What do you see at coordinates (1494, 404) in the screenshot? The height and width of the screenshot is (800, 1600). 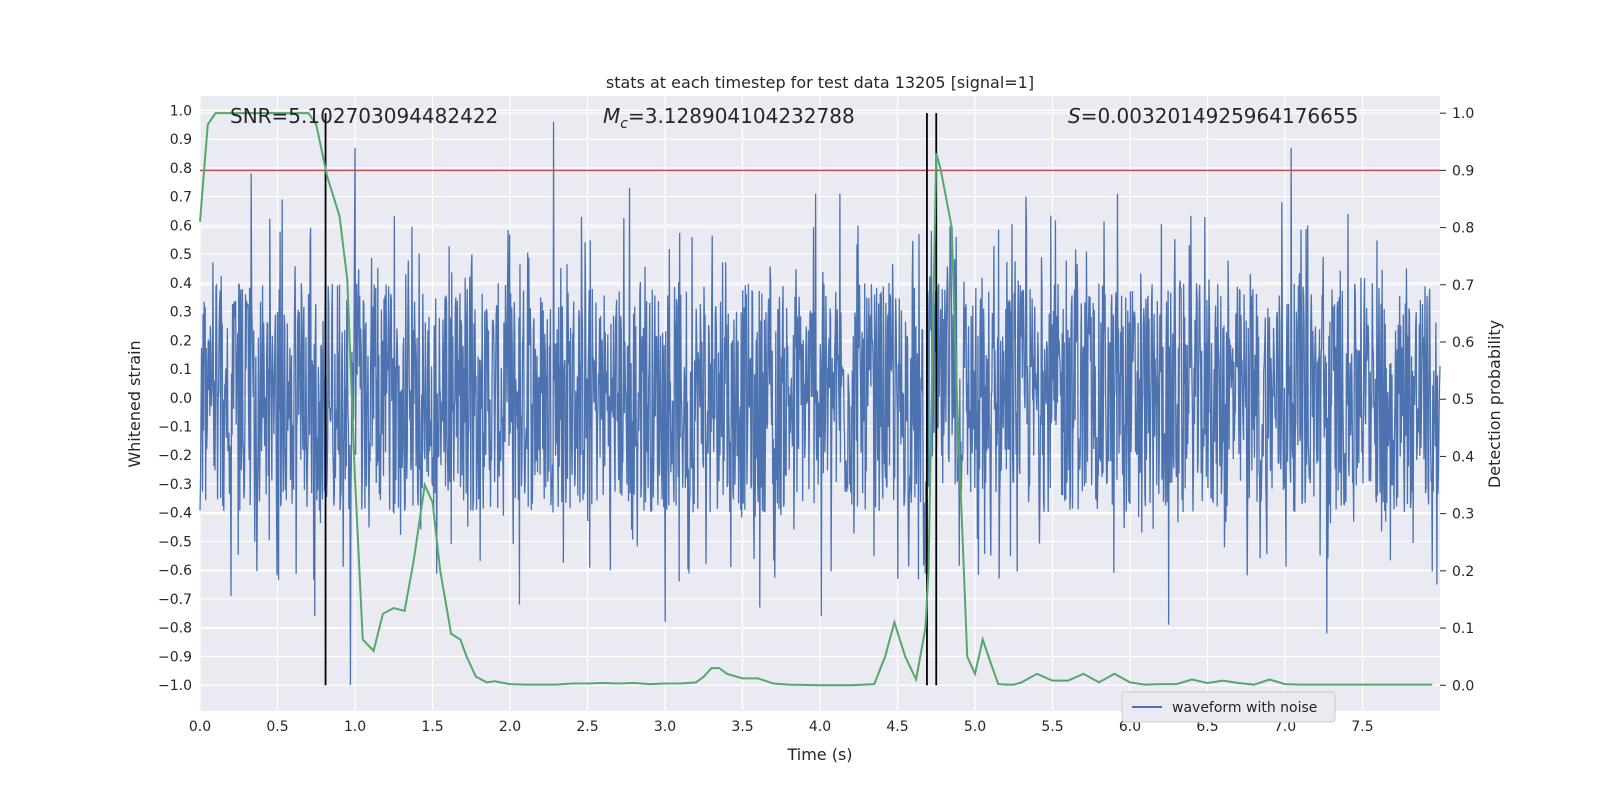 I see `y-axis-right-label: Detection probability` at bounding box center [1494, 404].